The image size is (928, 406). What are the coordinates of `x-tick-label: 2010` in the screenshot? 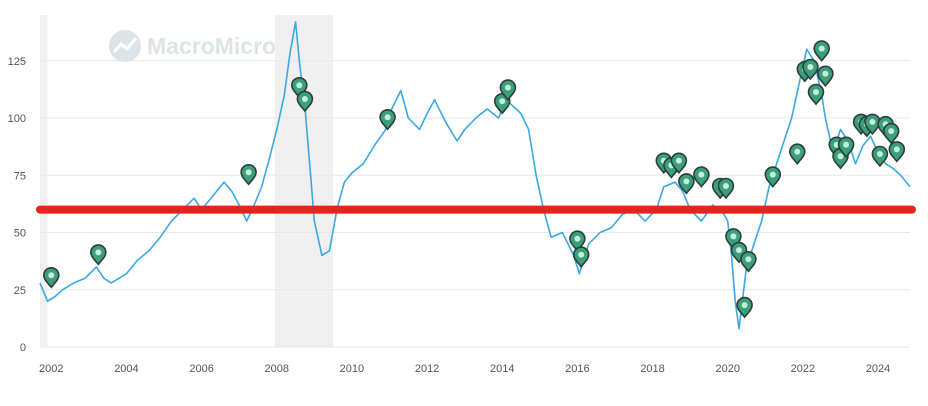 It's located at (352, 369).